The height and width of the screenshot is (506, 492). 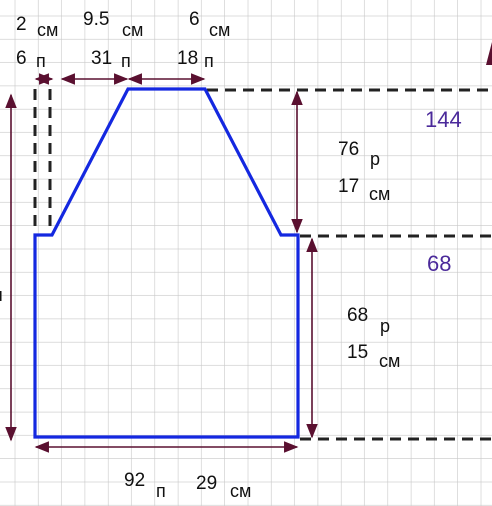 What do you see at coordinates (206, 483) in the screenshot?
I see `number: 29` at bounding box center [206, 483].